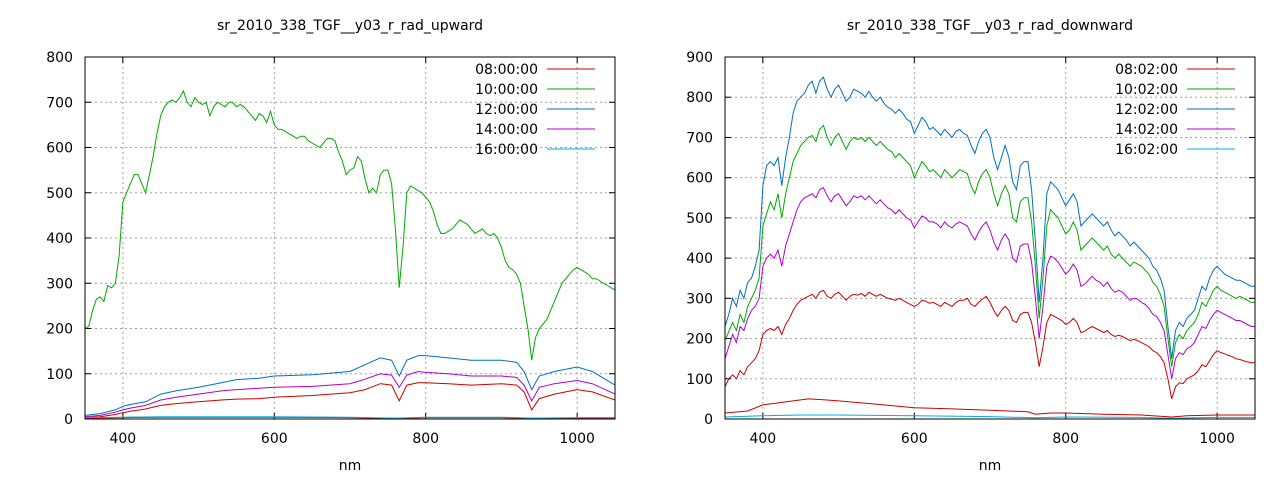 The width and height of the screenshot is (1280, 480). Describe the element at coordinates (699, 58) in the screenshot. I see `y-tick-label: 900` at that location.